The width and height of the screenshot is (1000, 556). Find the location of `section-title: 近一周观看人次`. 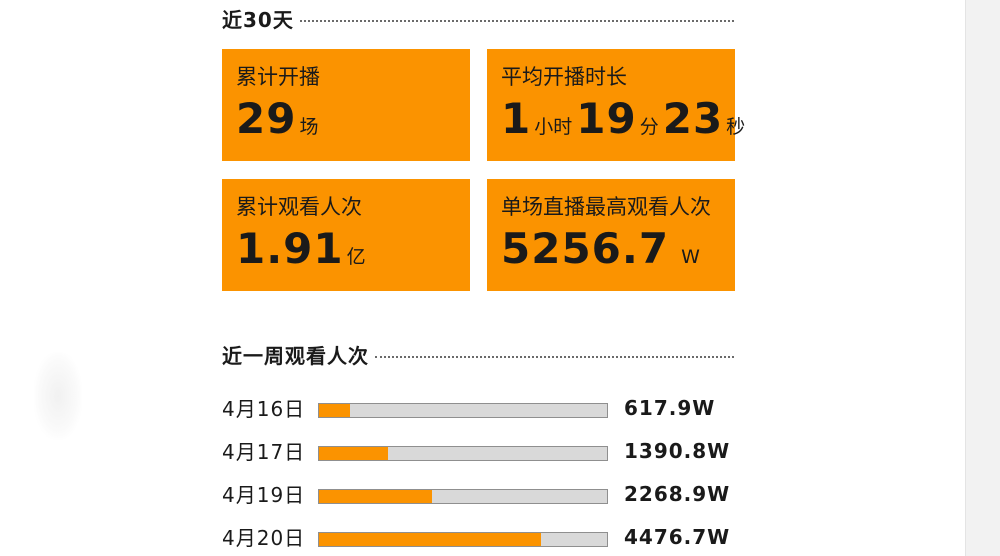

section-title: 近一周观看人次 is located at coordinates (295, 355).